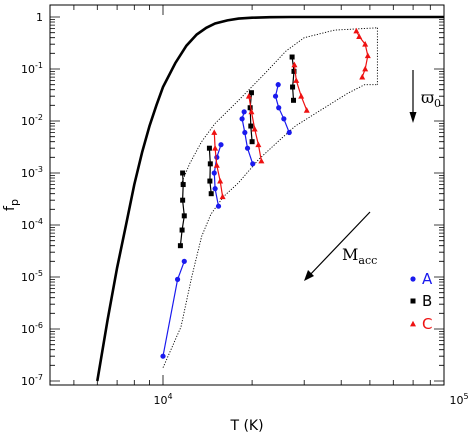 The image size is (471, 436). I want to click on macc-label-sub: acc, so click(367, 260).